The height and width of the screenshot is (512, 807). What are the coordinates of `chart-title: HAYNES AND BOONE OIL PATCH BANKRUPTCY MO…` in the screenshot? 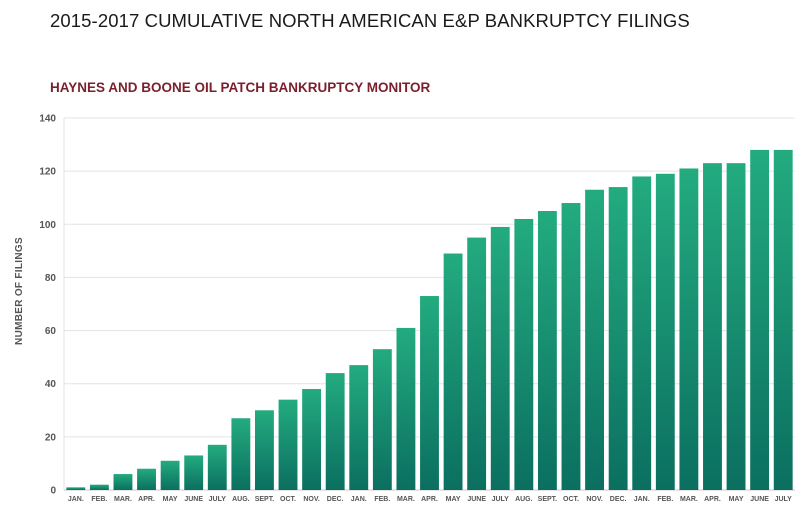 It's located at (240, 87).